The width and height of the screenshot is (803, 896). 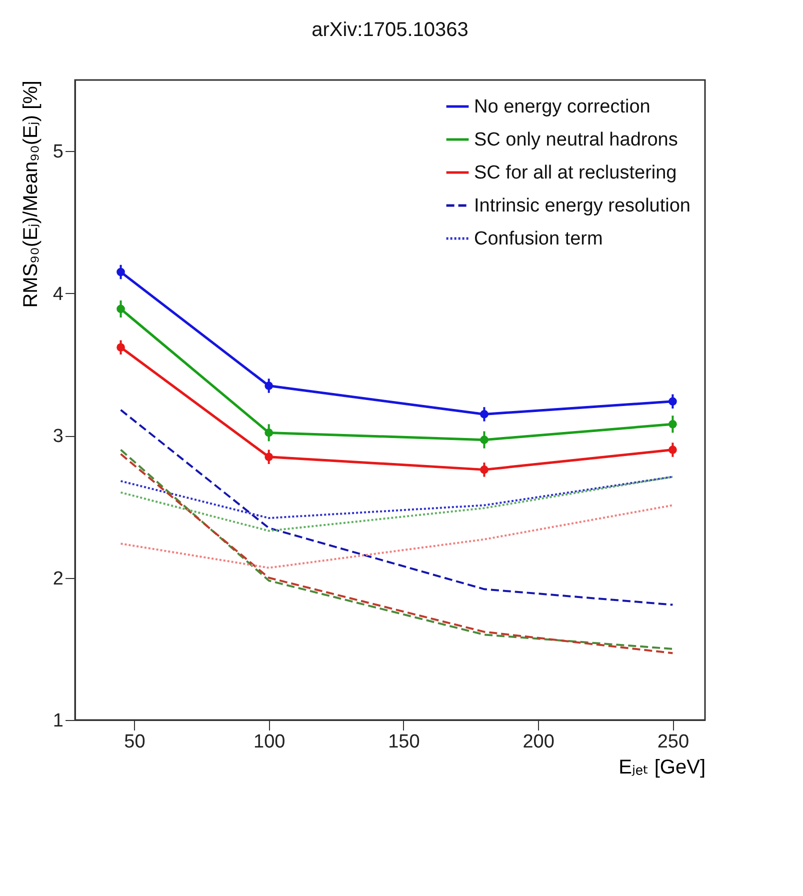 What do you see at coordinates (390, 30) in the screenshot?
I see `chart-title: arXiv:1705.10363` at bounding box center [390, 30].